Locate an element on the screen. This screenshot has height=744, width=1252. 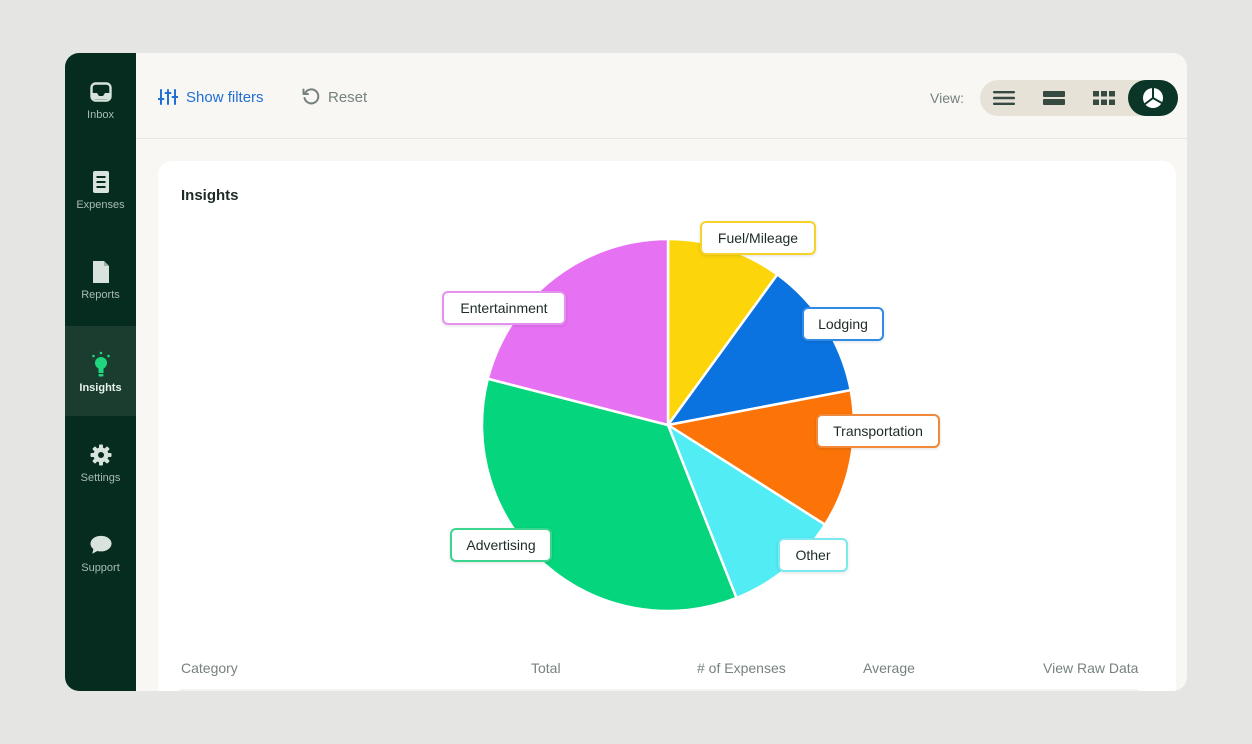
toolbar: Show filters Reset View: is located at coordinates (661, 96).